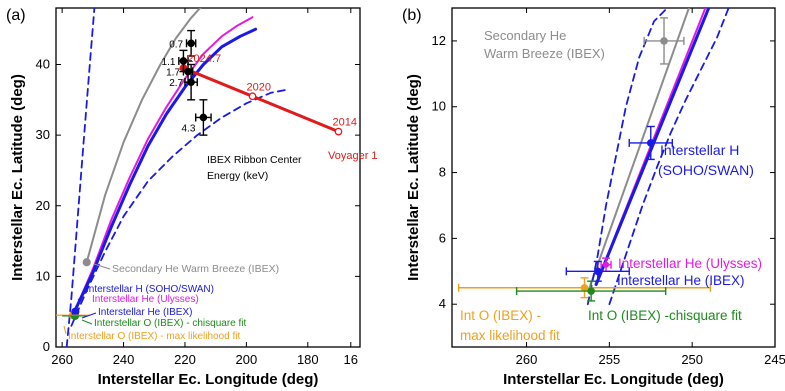 The height and width of the screenshot is (391, 785). Describe the element at coordinates (584, 287) in the screenshot. I see `point-orange` at that location.